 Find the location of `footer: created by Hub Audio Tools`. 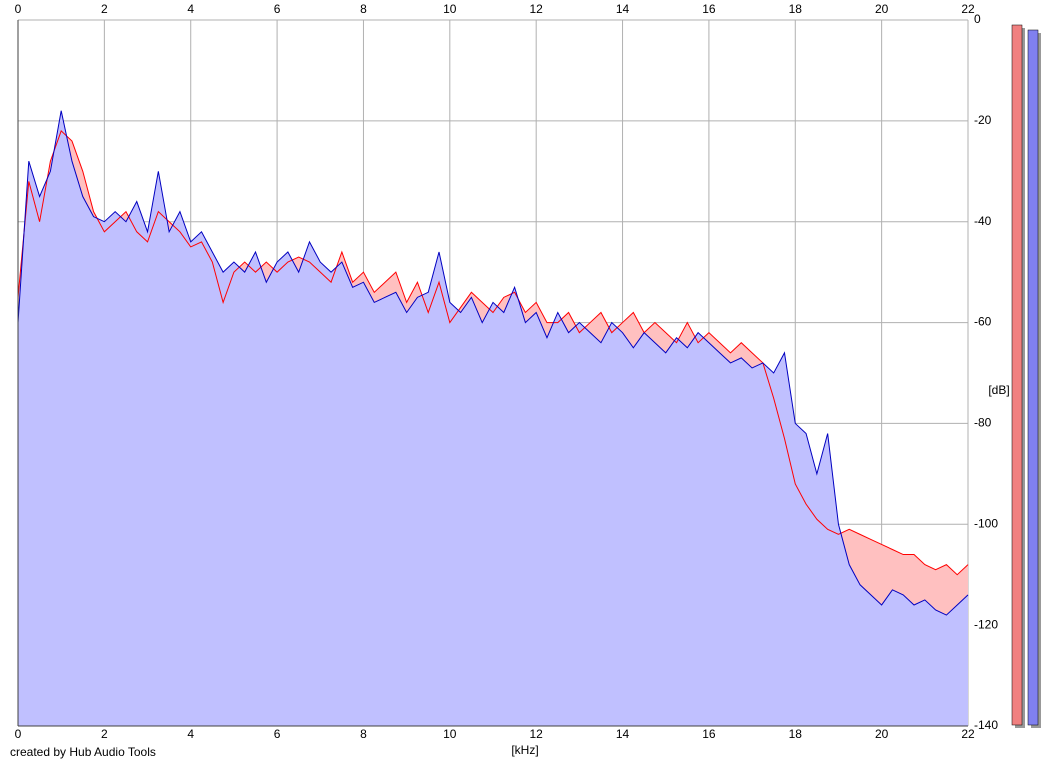

footer: created by Hub Audio Tools is located at coordinates (83, 752).